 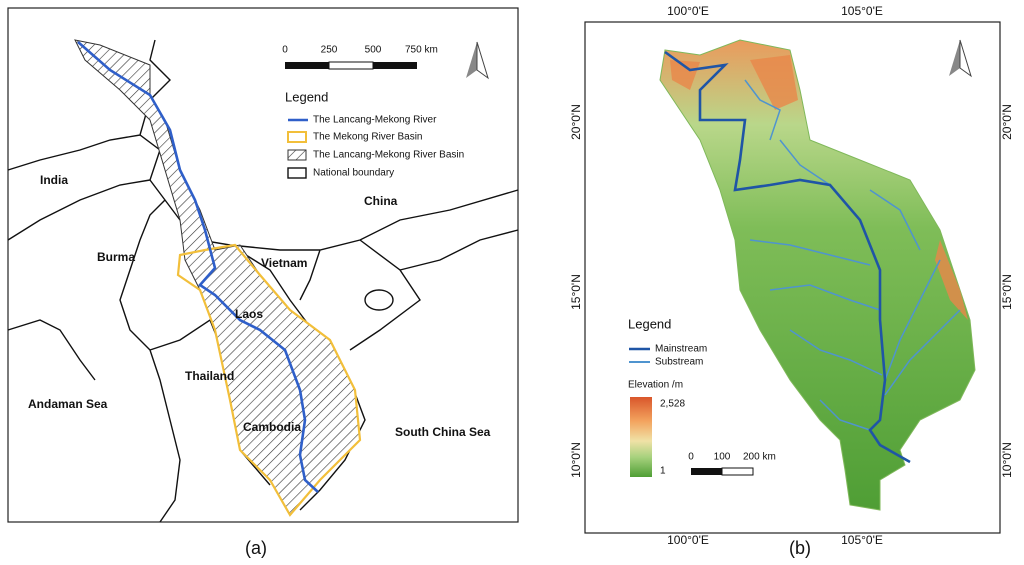 What do you see at coordinates (421, 50) in the screenshot?
I see `scale-label: 750 km` at bounding box center [421, 50].